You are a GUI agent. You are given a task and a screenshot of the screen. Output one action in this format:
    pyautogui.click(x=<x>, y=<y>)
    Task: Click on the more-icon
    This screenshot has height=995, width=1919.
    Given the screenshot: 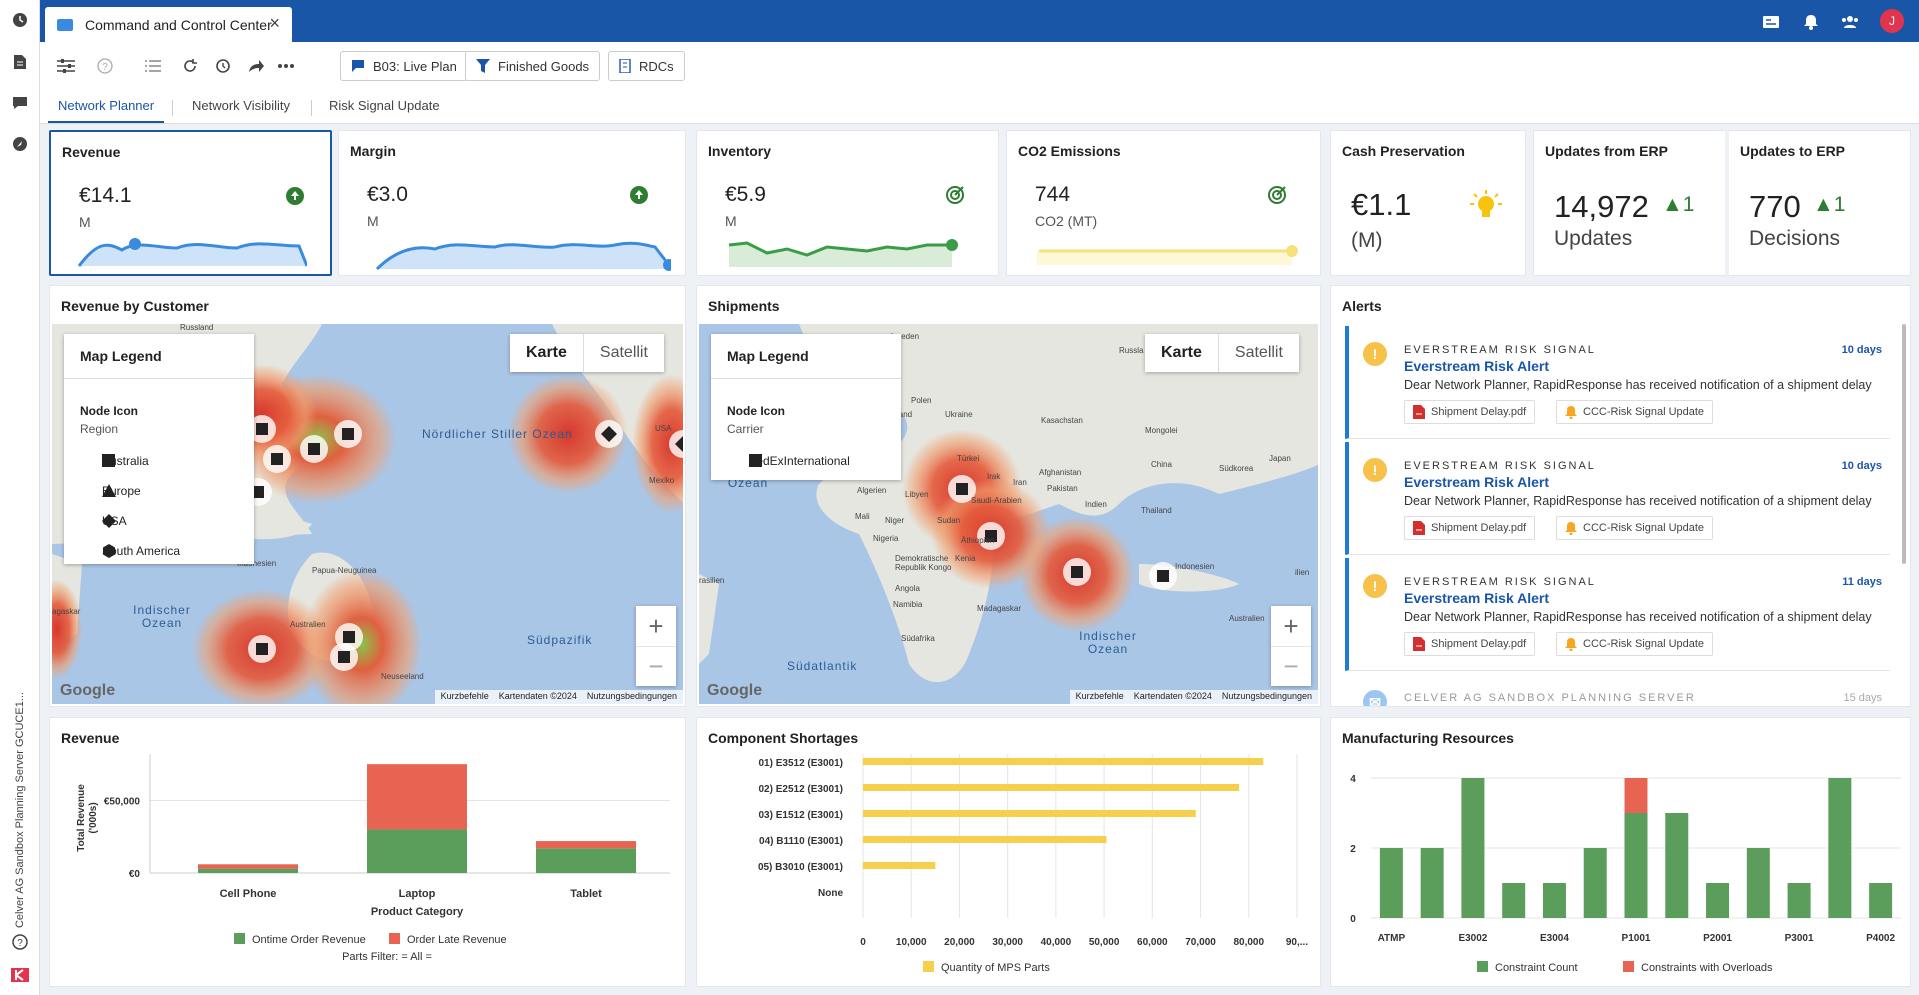 What is the action you would take?
    pyautogui.click(x=286, y=66)
    